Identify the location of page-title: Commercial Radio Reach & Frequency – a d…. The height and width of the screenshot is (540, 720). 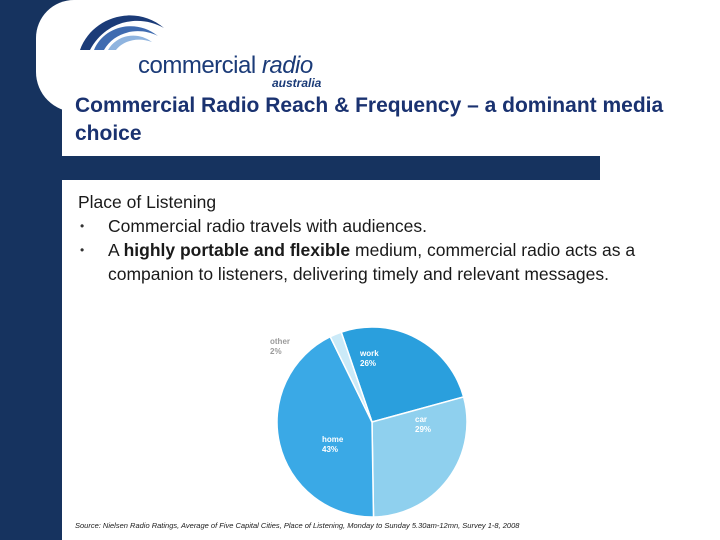
(369, 119).